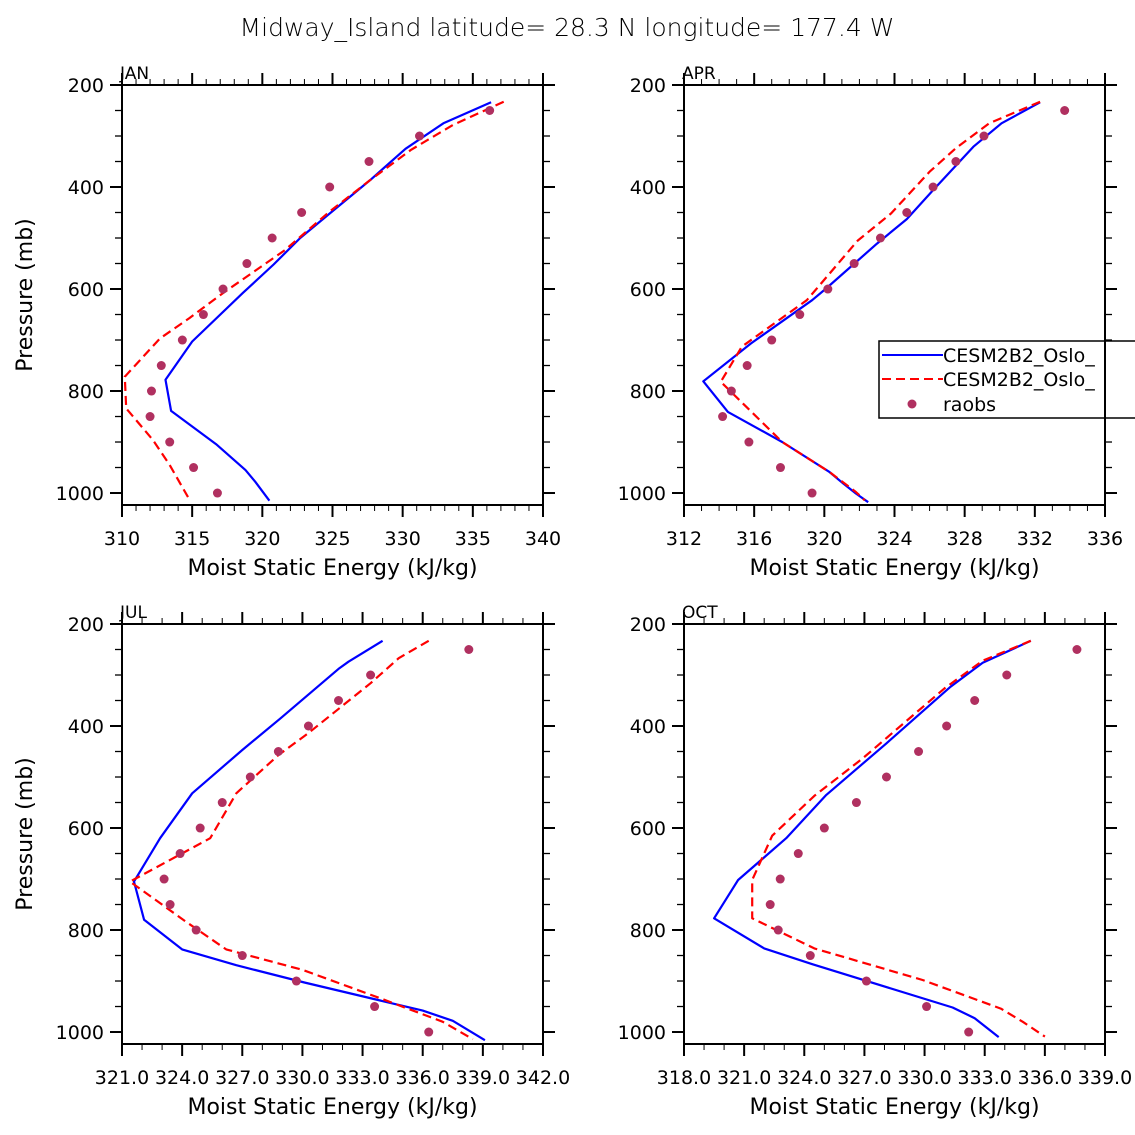  Describe the element at coordinates (473, 539) in the screenshot. I see `x-tick-label: 335` at that location.